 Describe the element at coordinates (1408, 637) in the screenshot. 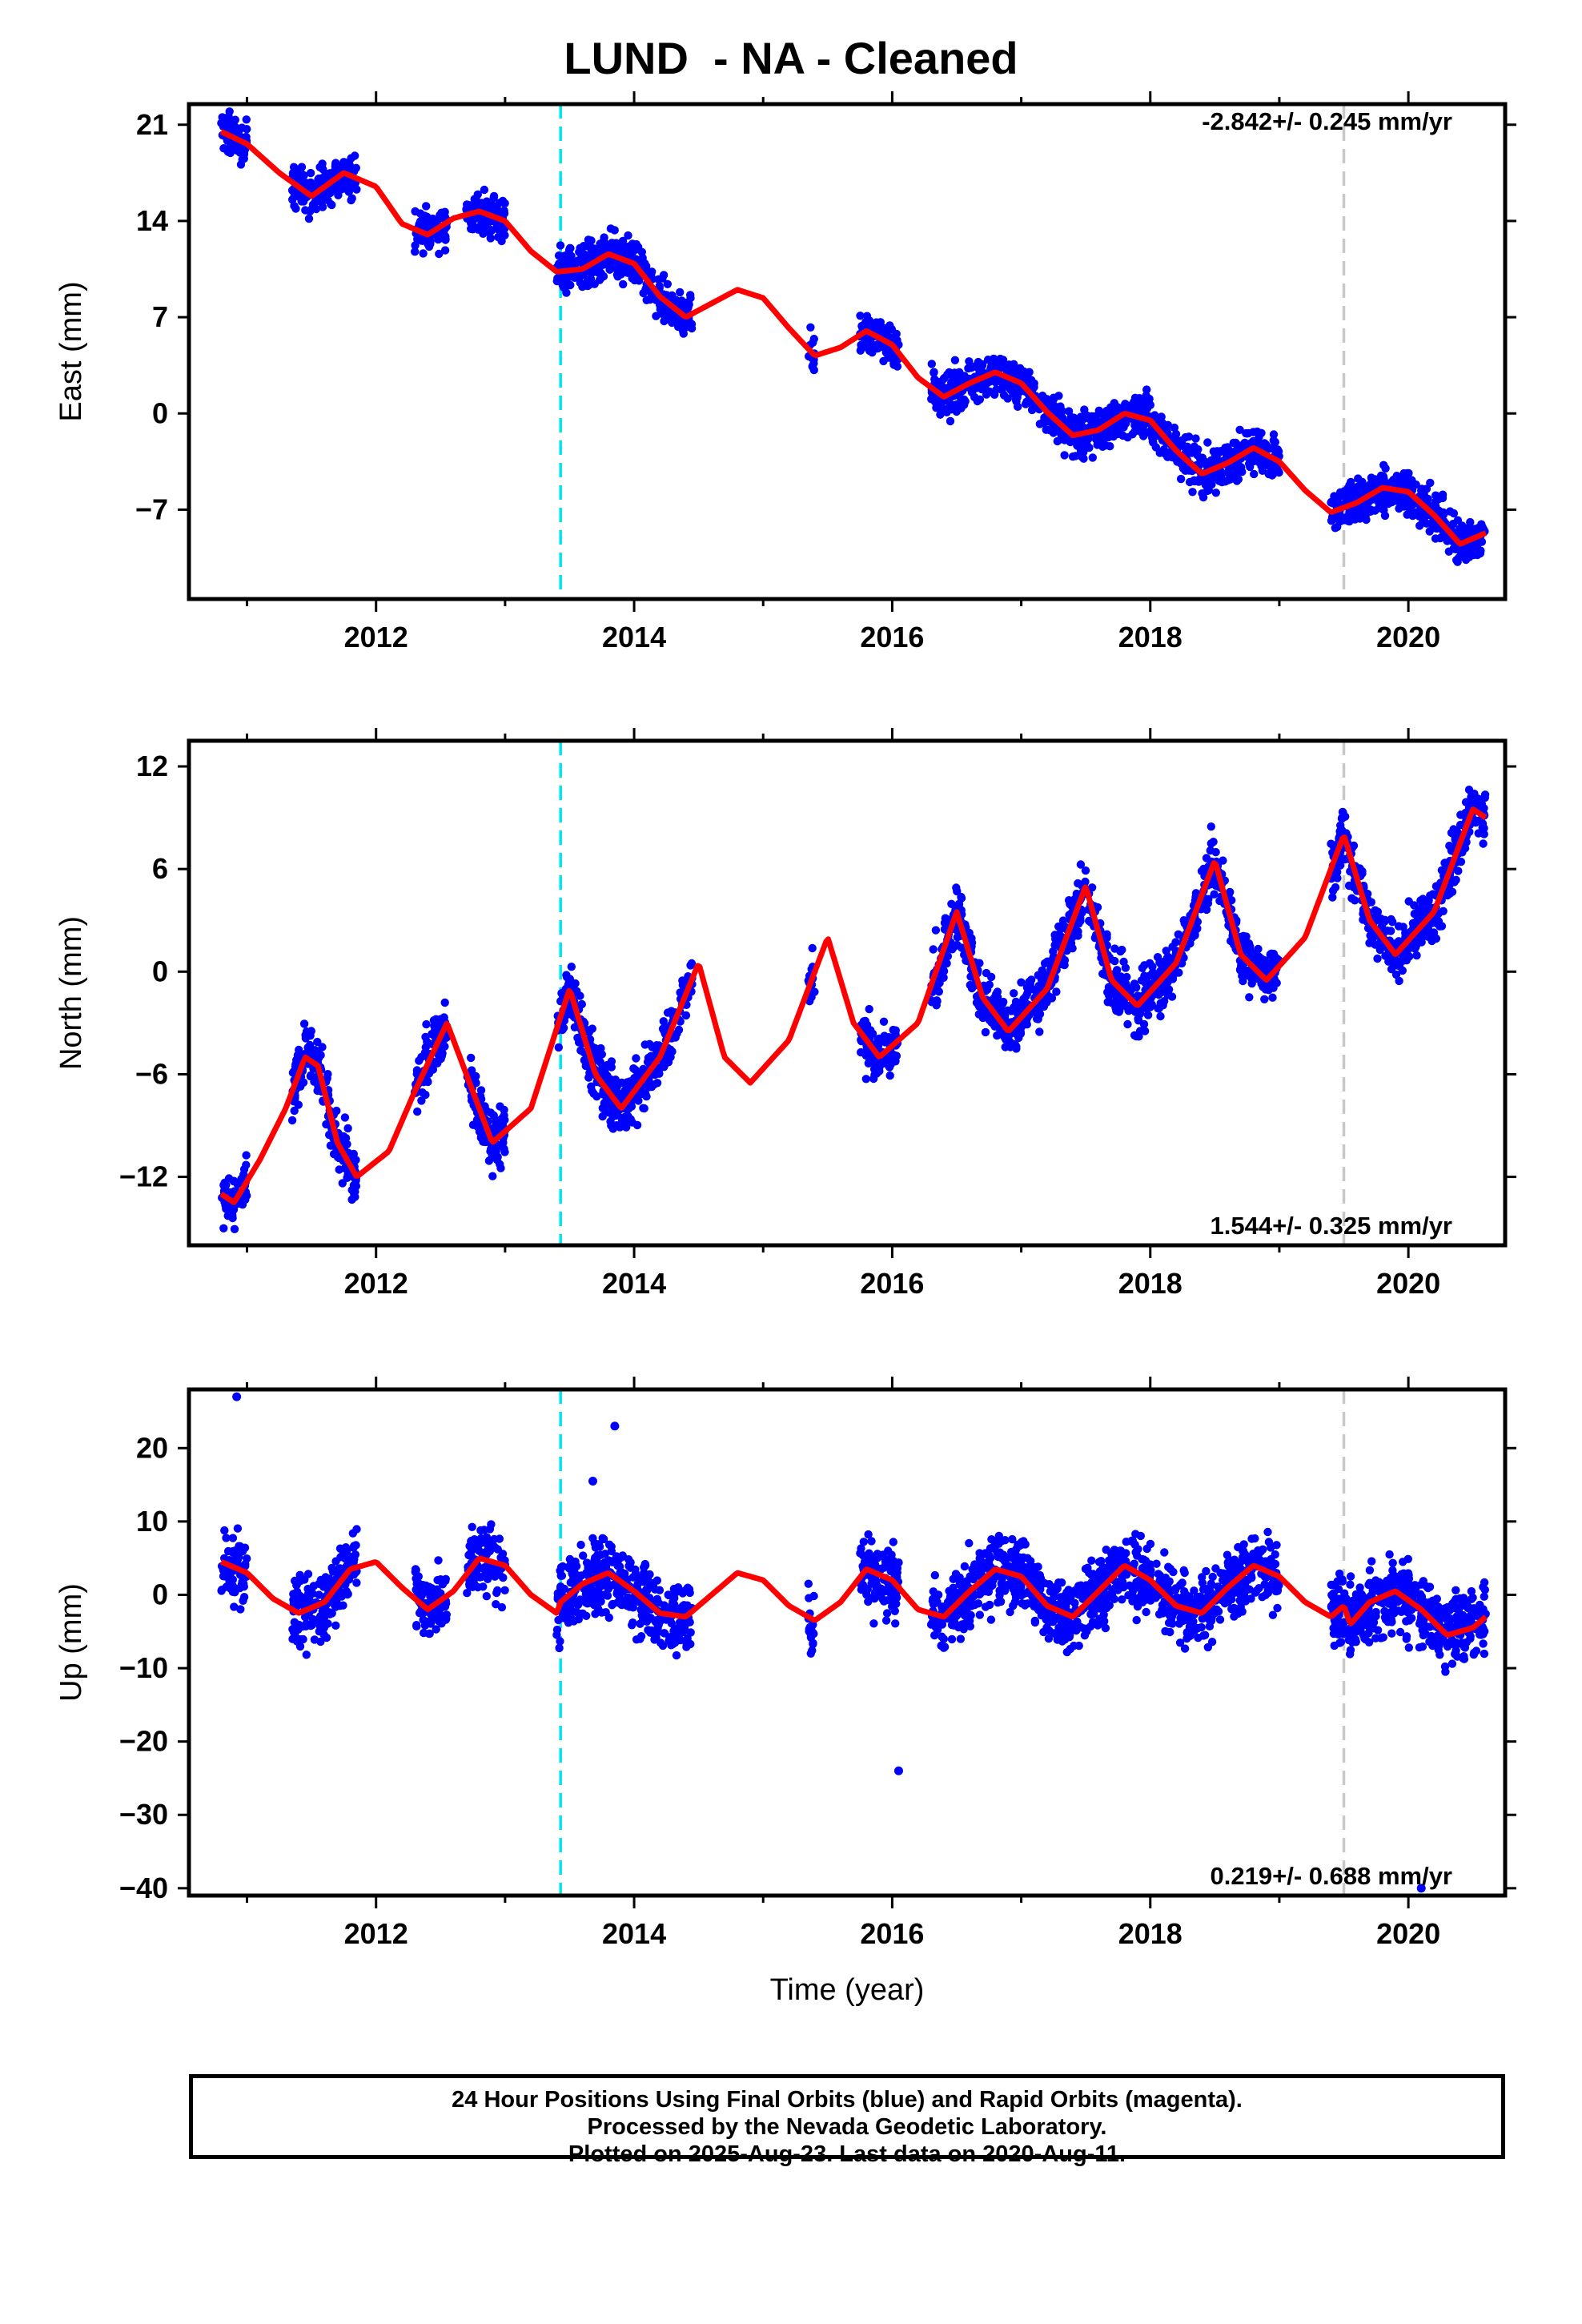

I see `east-x-tick-label: 2020` at that location.